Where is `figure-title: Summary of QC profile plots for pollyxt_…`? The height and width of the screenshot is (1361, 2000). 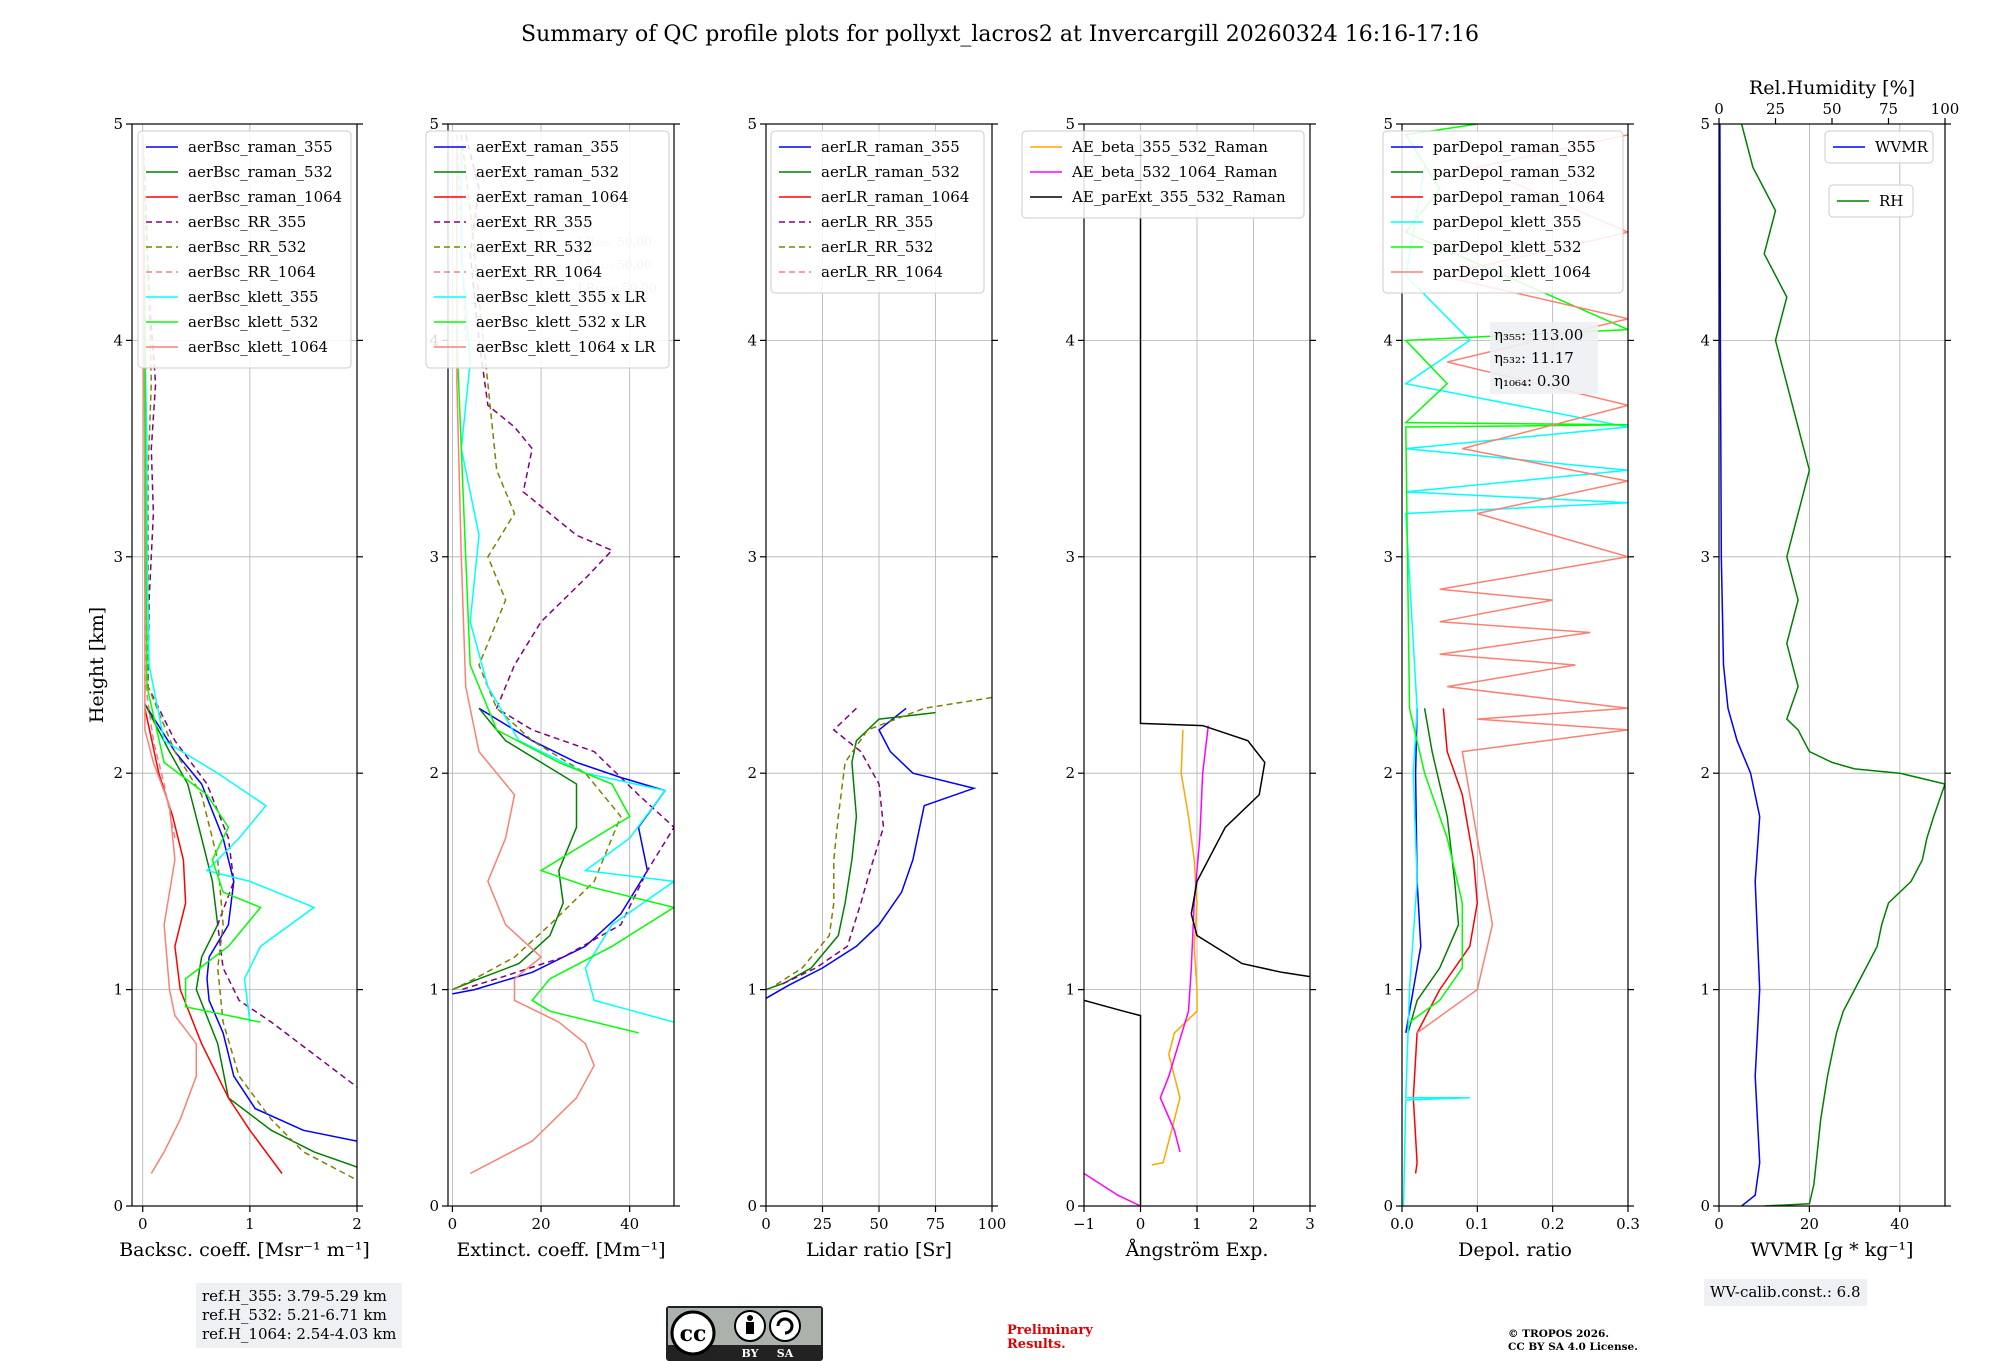
figure-title: Summary of QC profile plots for pollyxt_… is located at coordinates (1000, 34).